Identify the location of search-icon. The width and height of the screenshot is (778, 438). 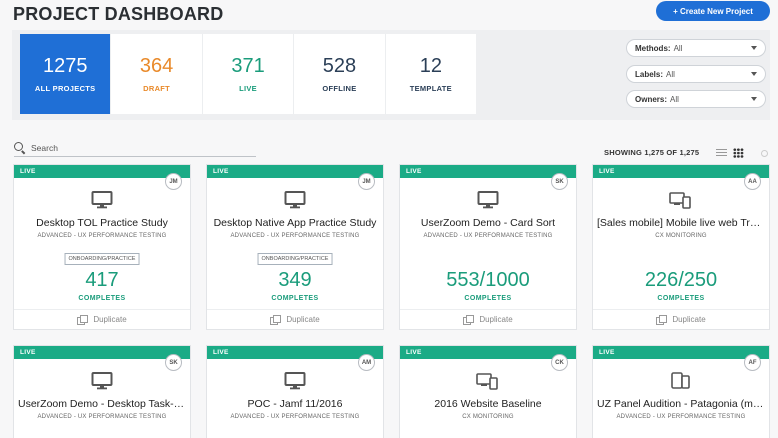
(20, 147).